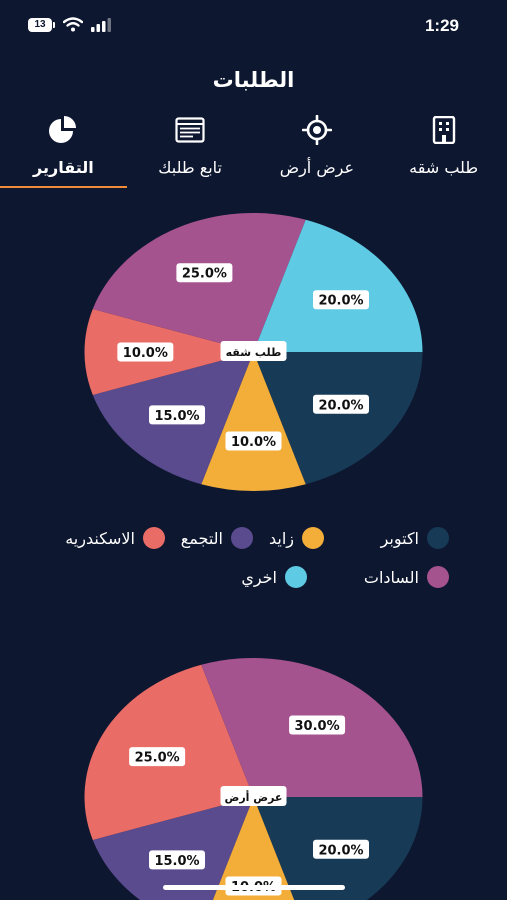  I want to click on legend-label: الاسكندريه, so click(100, 538).